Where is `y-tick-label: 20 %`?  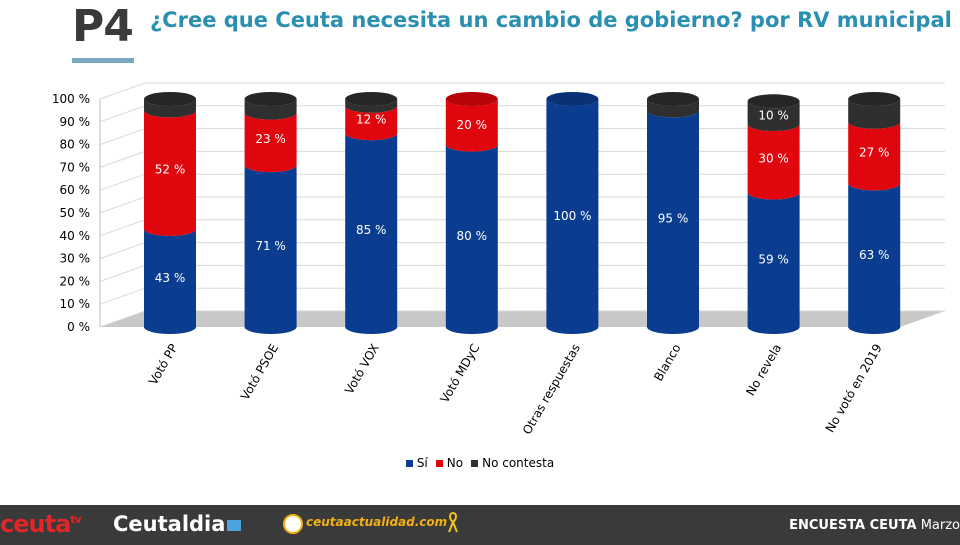 y-tick-label: 20 % is located at coordinates (75, 281).